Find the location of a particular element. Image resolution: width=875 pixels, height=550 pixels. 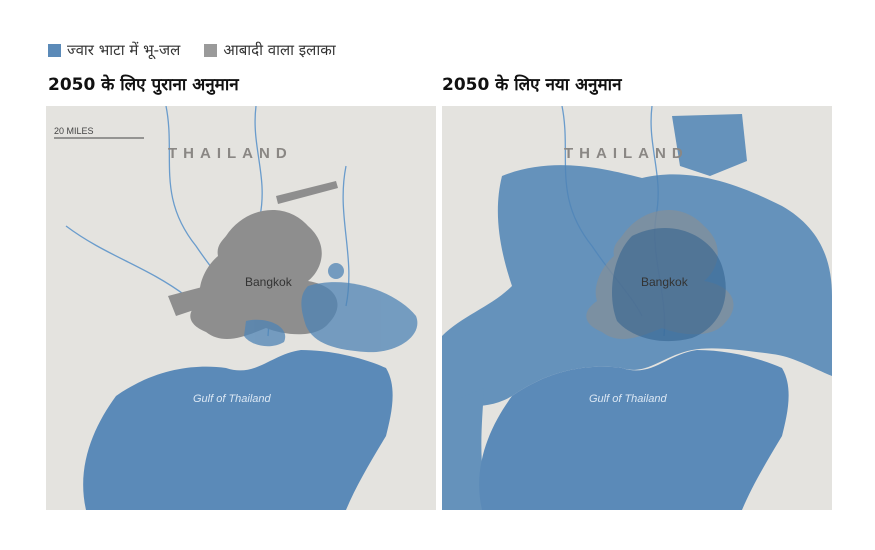

legend-item-flood: ज्वार भाटा में भू-जल is located at coordinates (114, 50).